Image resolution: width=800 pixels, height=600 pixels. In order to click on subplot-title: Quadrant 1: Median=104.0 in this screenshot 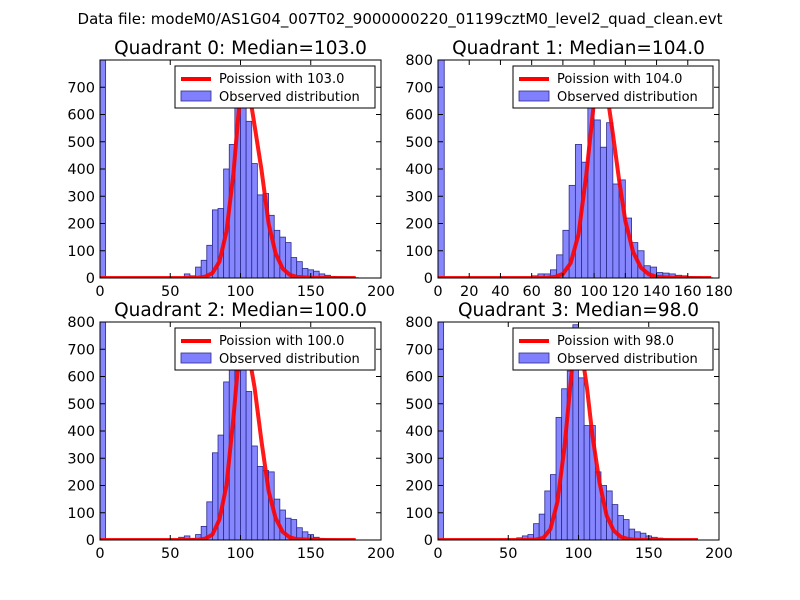, I will do `click(578, 48)`.